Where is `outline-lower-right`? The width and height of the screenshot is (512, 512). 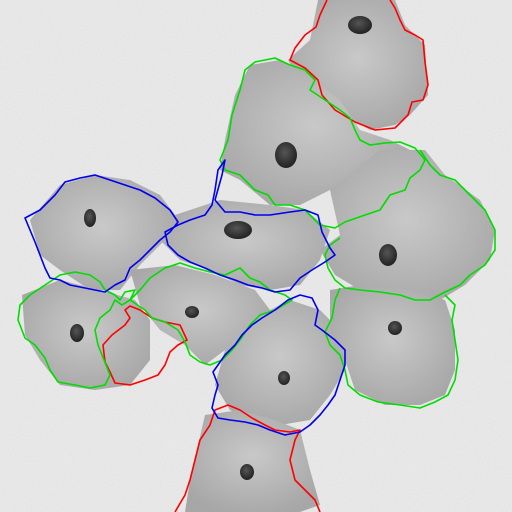 outline-lower-right is located at coordinates (391, 348).